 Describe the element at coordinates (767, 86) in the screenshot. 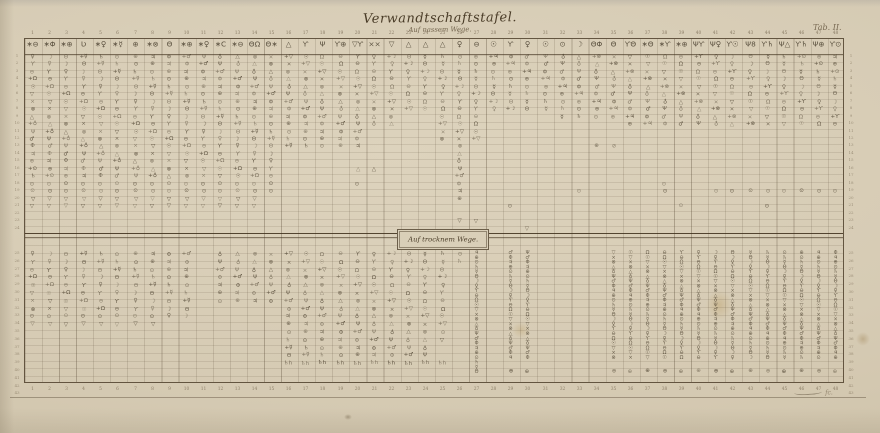

I see `symbol-cell: +Ƴ` at that location.